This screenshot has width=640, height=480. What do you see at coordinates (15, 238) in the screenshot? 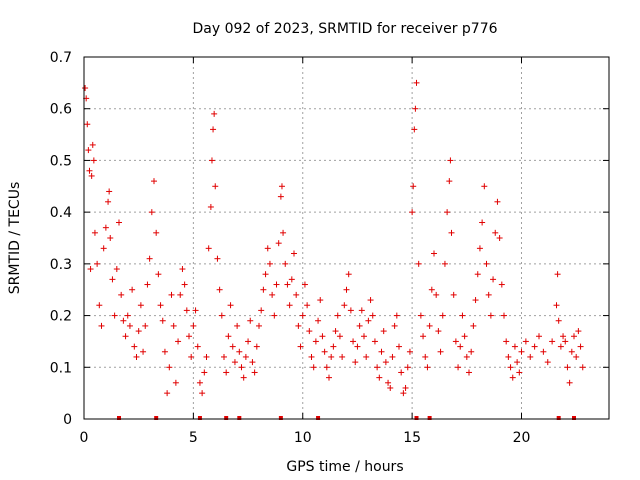
I see `y-axis-label: SRMTID / TECUs` at bounding box center [15, 238].